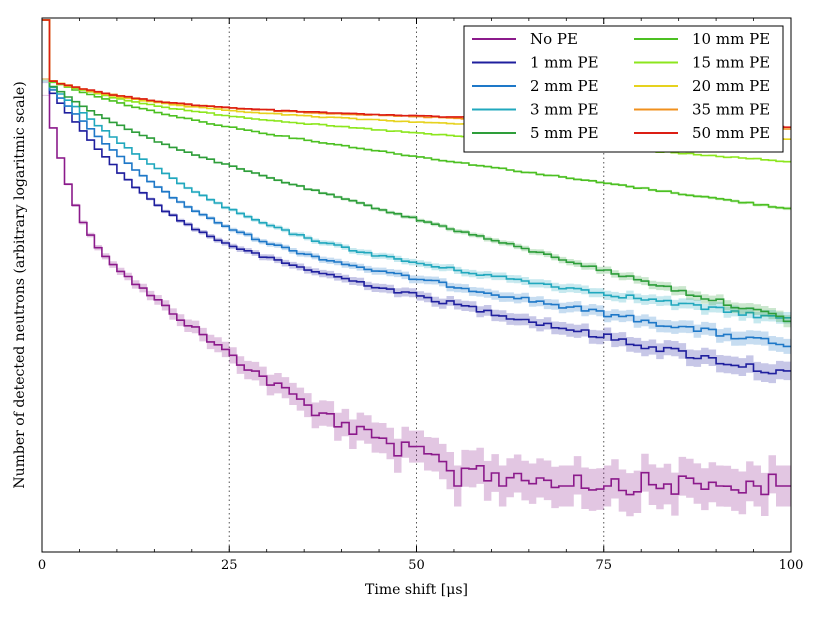 Image resolution: width=822 pixels, height=617 pixels. I want to click on x-axis-title: Time shift [μs], so click(416, 590).